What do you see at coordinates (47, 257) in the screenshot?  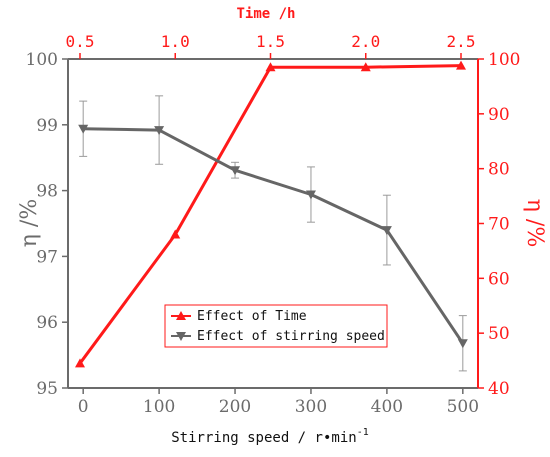 I see `y-left-tick-label: 97` at bounding box center [47, 257].